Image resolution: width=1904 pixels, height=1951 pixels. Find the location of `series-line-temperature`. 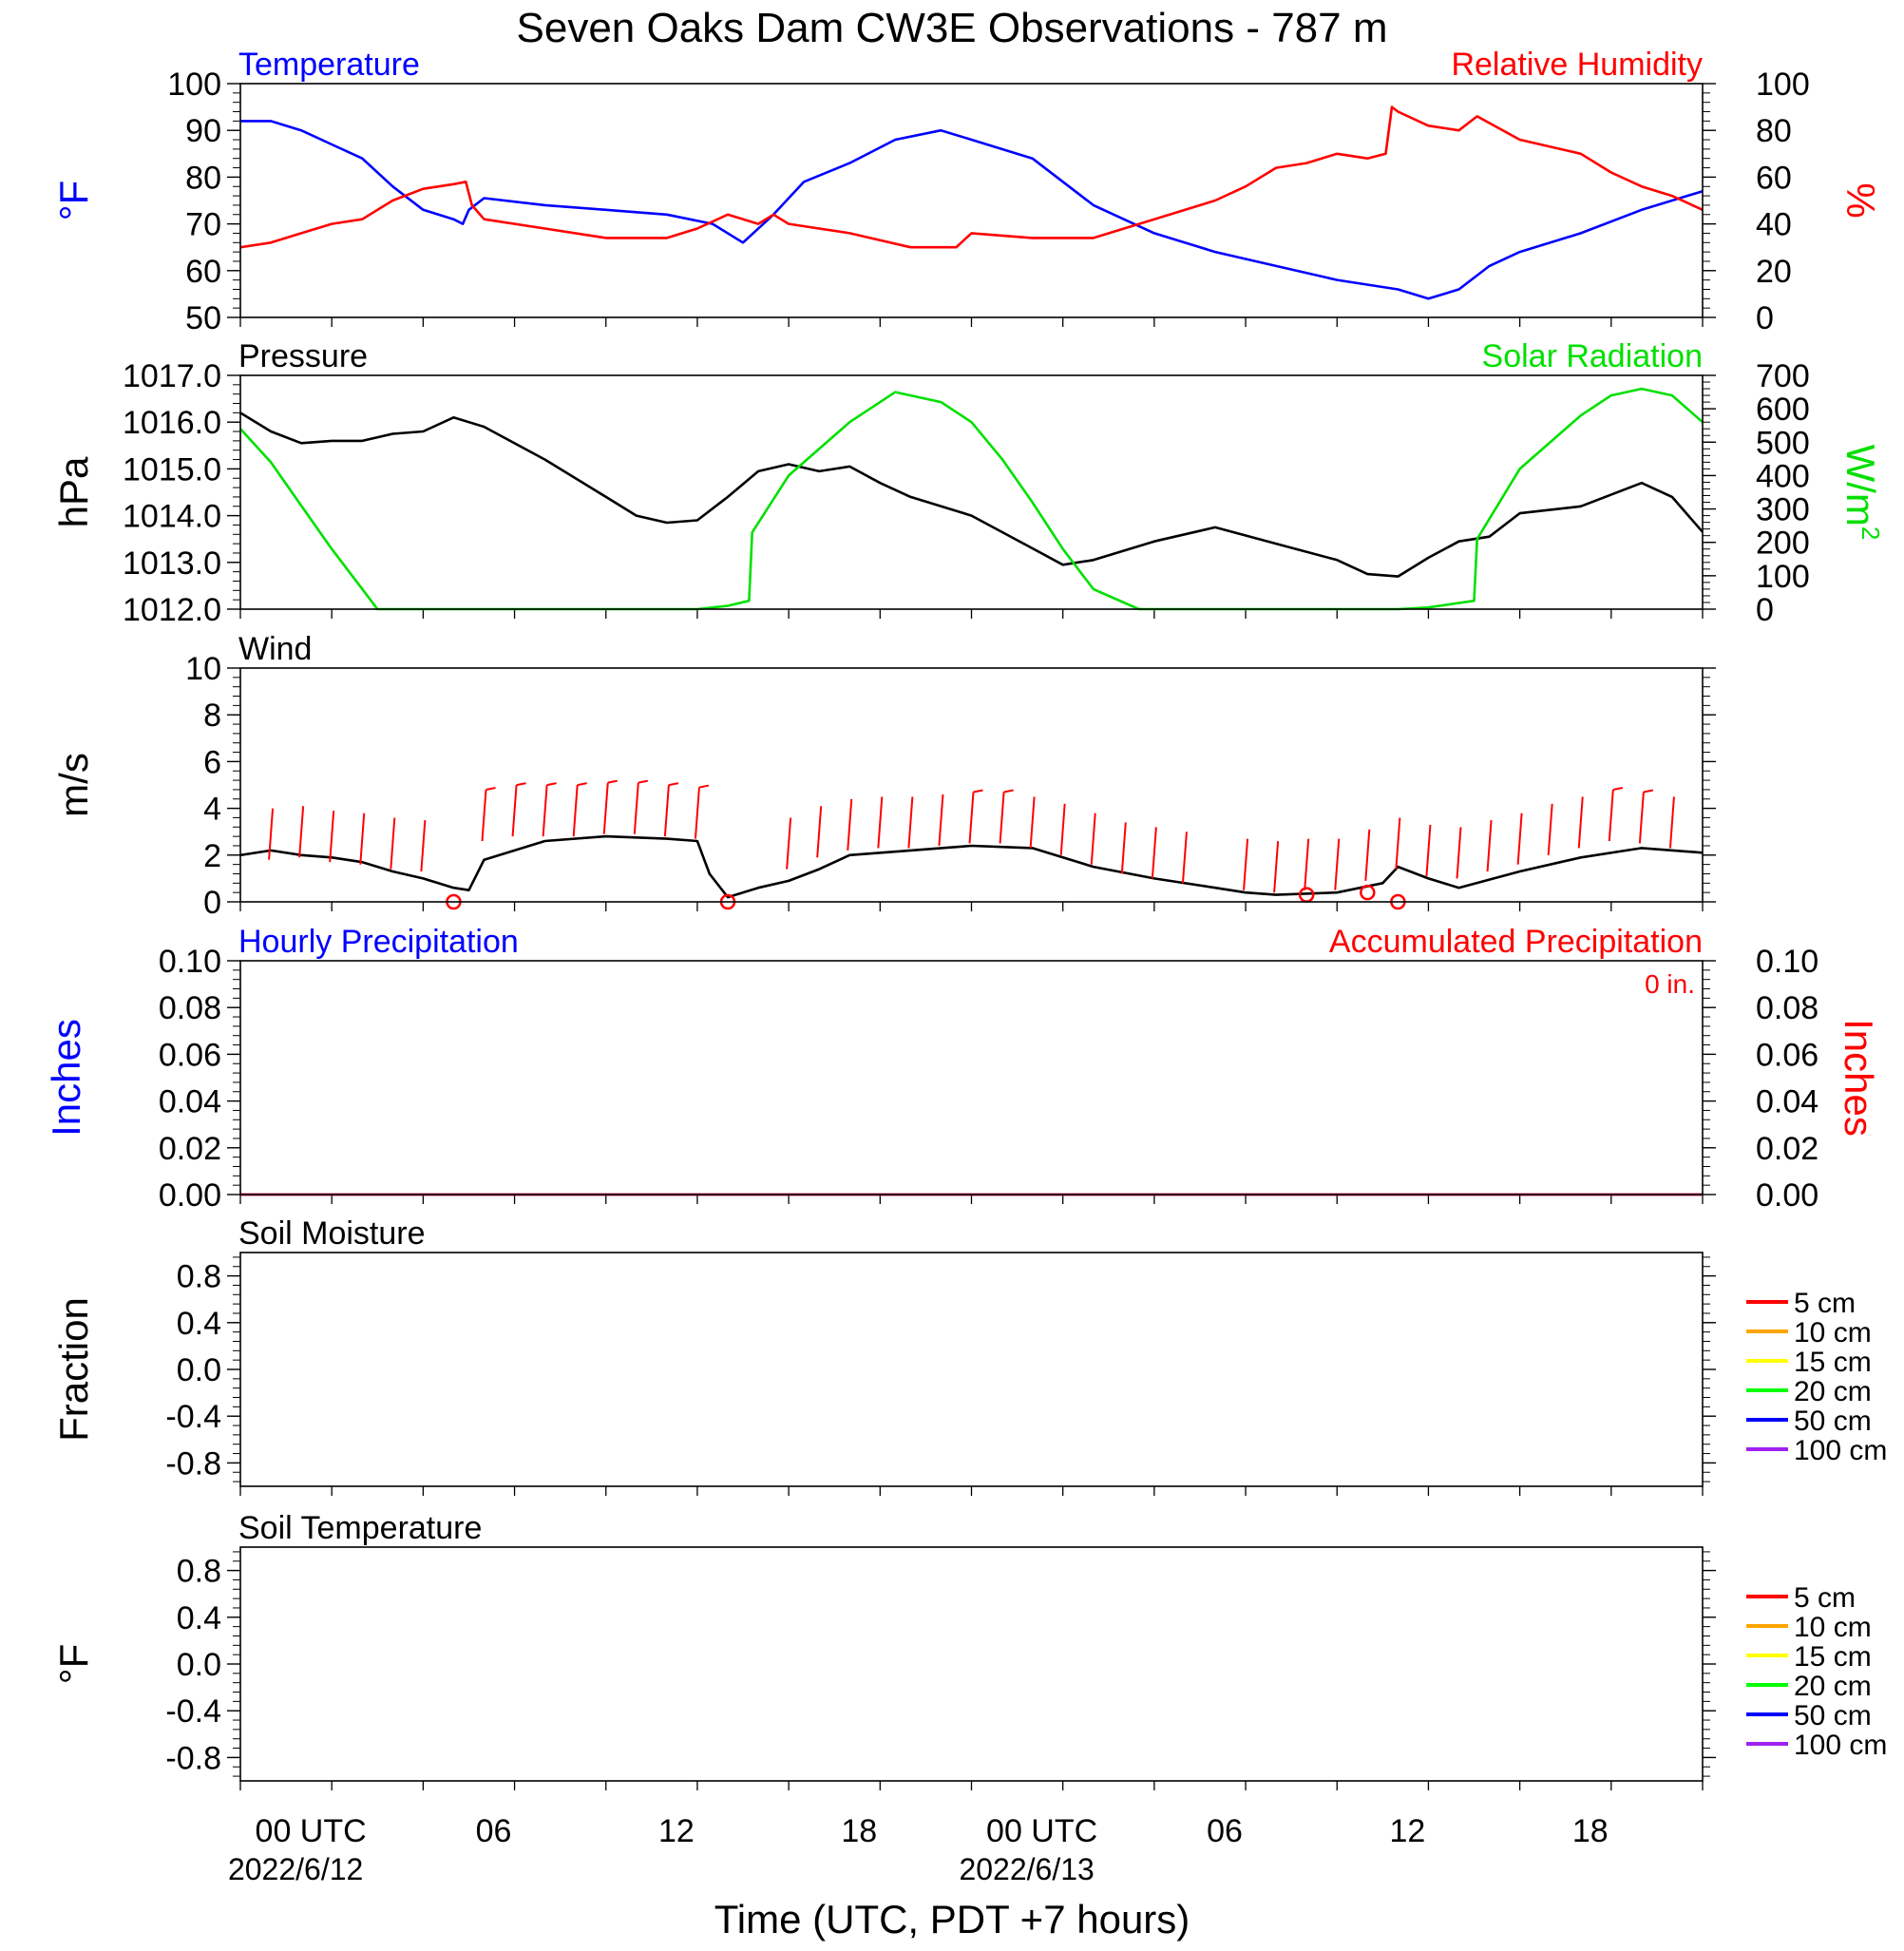

series-line-temperature is located at coordinates (972, 210).